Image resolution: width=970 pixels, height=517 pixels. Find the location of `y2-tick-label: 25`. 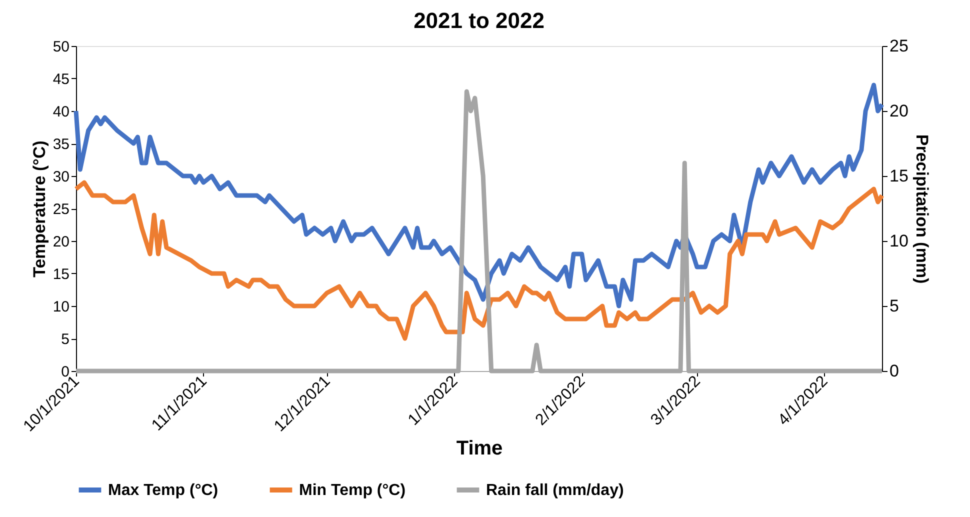

y2-tick-label: 25 is located at coordinates (899, 46).